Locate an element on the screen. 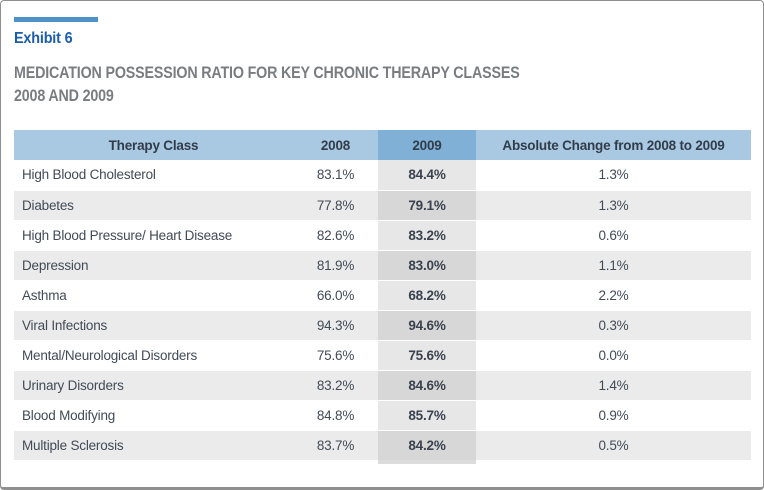  table-row: Blood Modifying 84.8% 85.7% 0.9% is located at coordinates (382, 415).